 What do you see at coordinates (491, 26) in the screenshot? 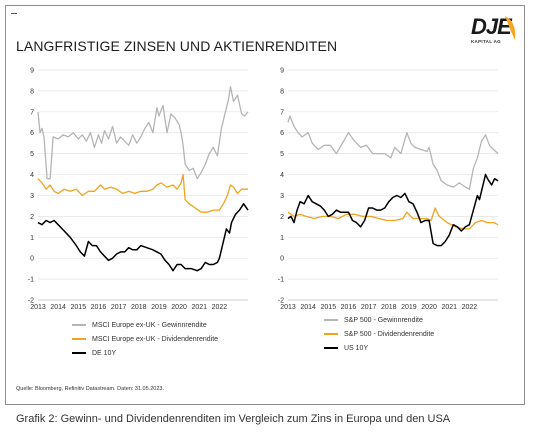
I see `logo-wordmark: DJE` at bounding box center [491, 26].